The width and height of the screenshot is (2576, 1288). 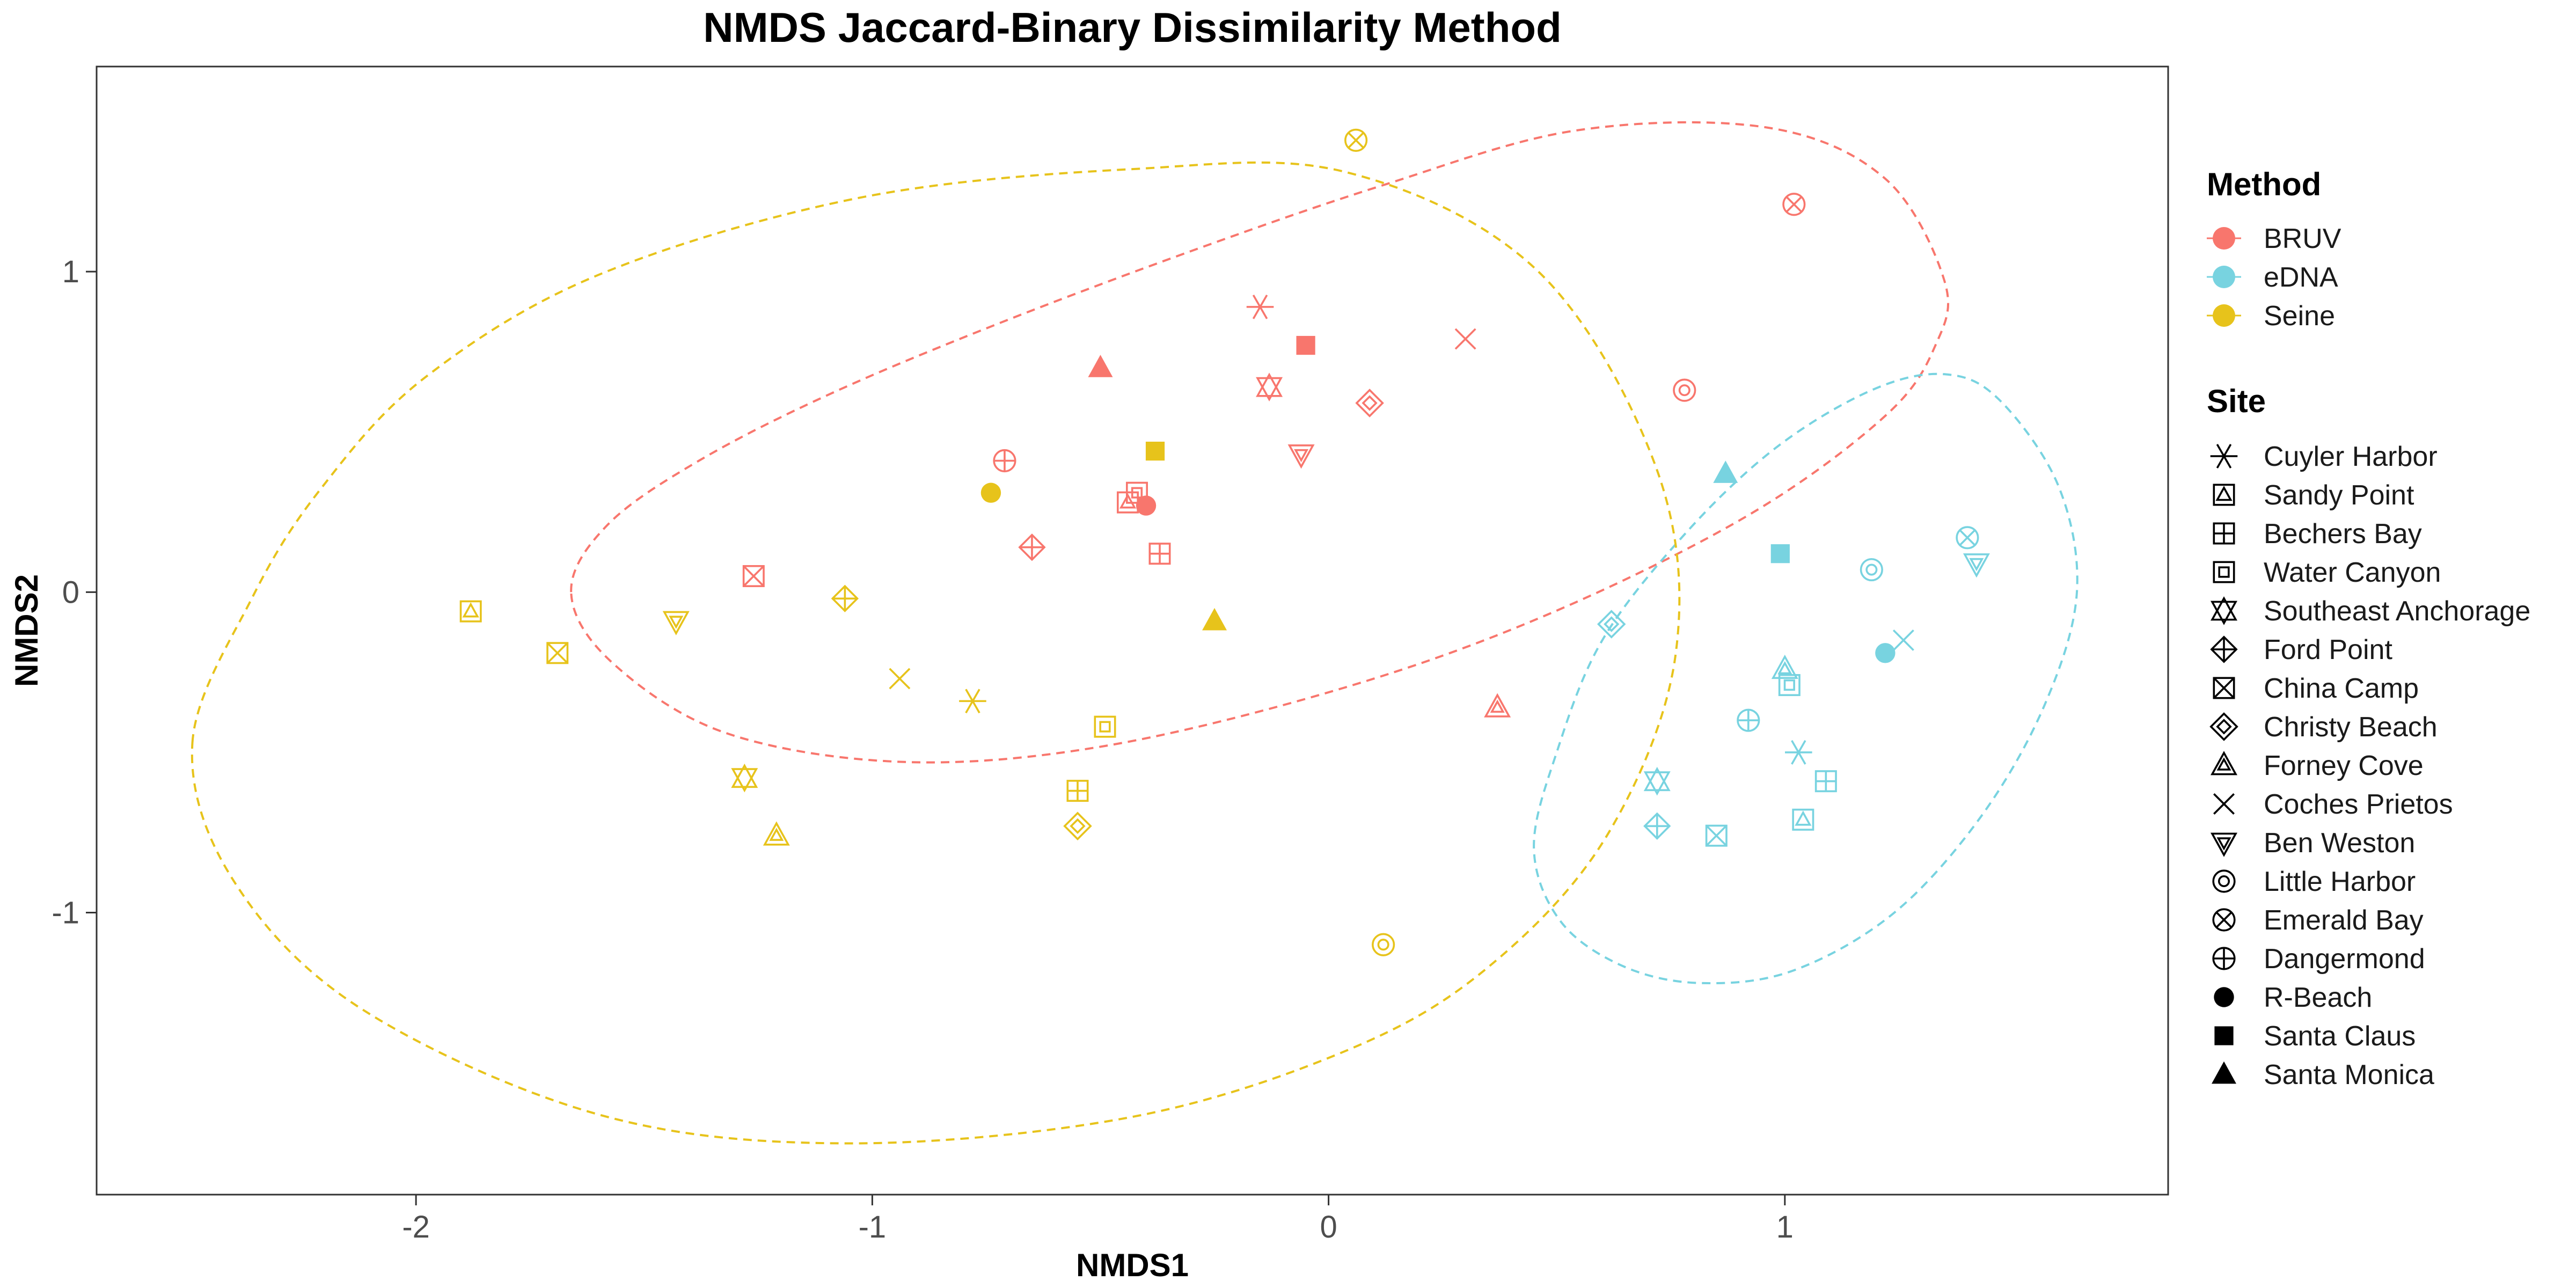 I want to click on point-seine-cuyler-harbor, so click(x=972, y=701).